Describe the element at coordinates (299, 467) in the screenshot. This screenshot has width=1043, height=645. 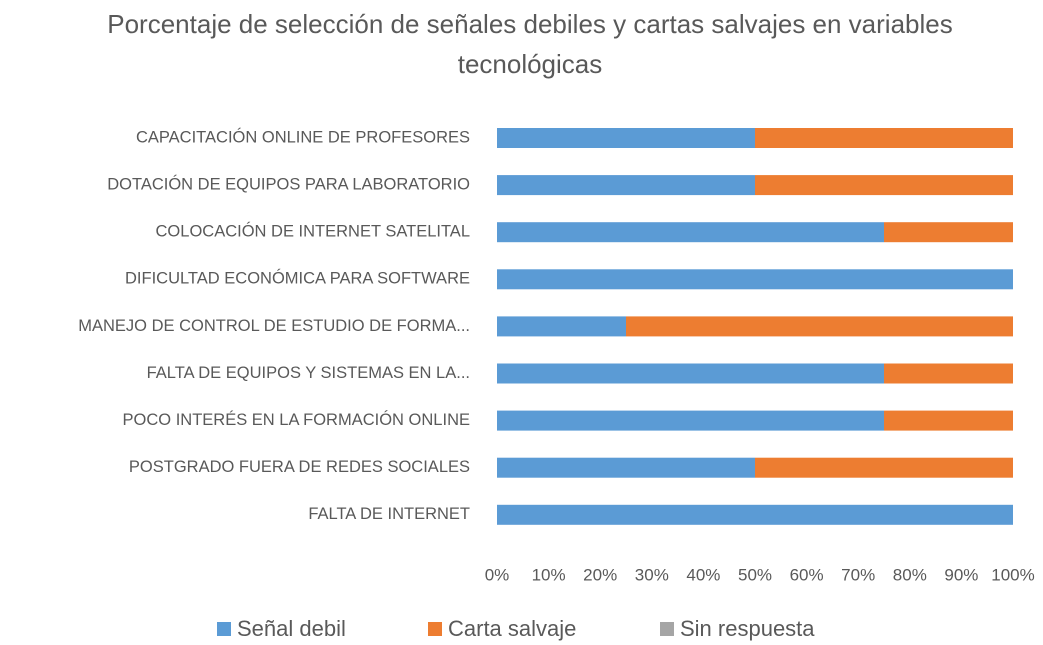
I see `y-tick-label: POSTGRADO FUERA DE REDES SOCIALES` at that location.